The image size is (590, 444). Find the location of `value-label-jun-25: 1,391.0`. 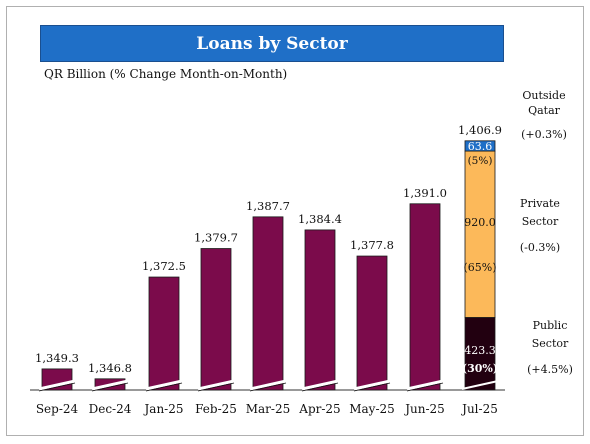

value-label-jun-25: 1,391.0 is located at coordinates (425, 193).